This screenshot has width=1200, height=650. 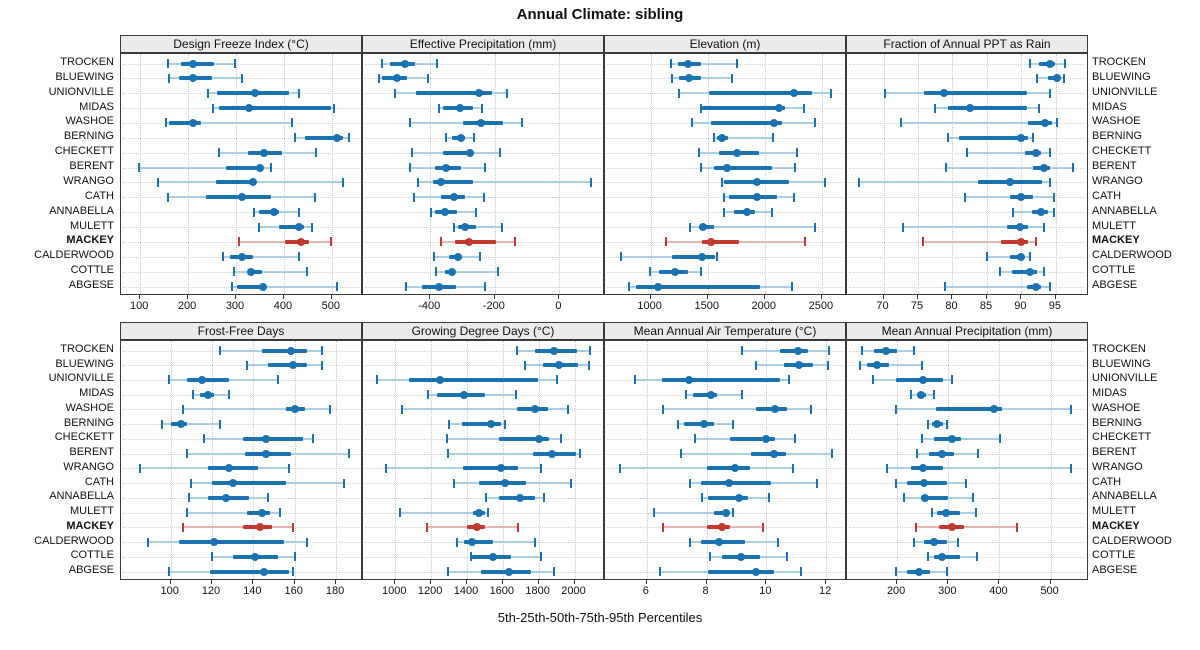 What do you see at coordinates (967, 174) in the screenshot?
I see `panel-plot-fraction-annual-ppt-as-rain` at bounding box center [967, 174].